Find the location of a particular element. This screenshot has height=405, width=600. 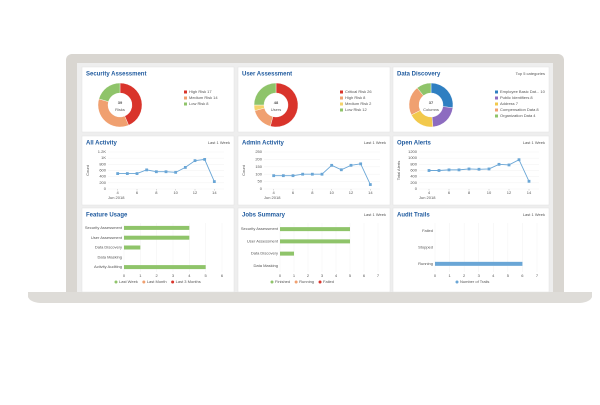

center-label: Users is located at coordinates (276, 109).